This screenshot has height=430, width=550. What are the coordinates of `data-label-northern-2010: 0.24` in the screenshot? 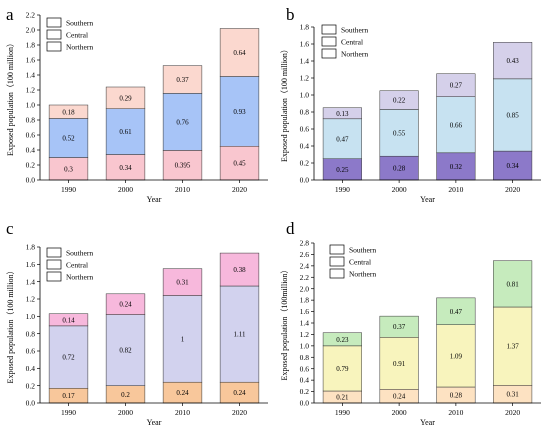 It's located at (182, 393).